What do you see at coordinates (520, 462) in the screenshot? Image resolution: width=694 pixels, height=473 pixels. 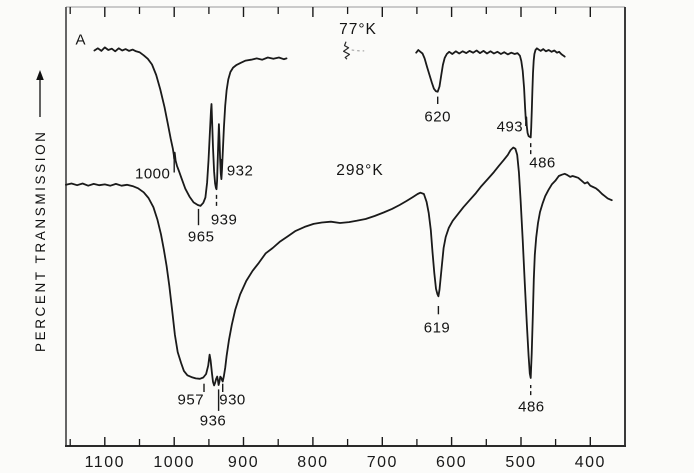 I see `x-axis-tick-label: 500` at bounding box center [520, 462].